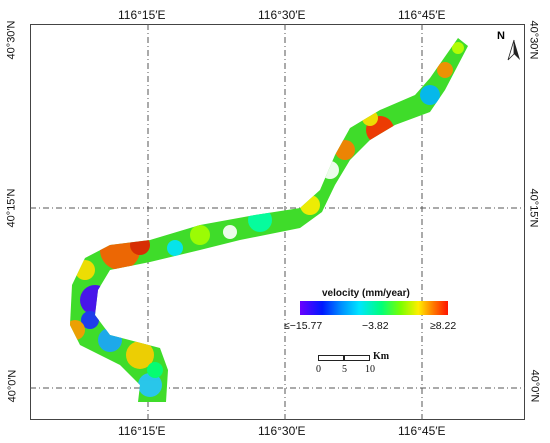  Describe the element at coordinates (303, 326) in the screenshot. I see `legend-min-label: ≤−15.77` at that location.